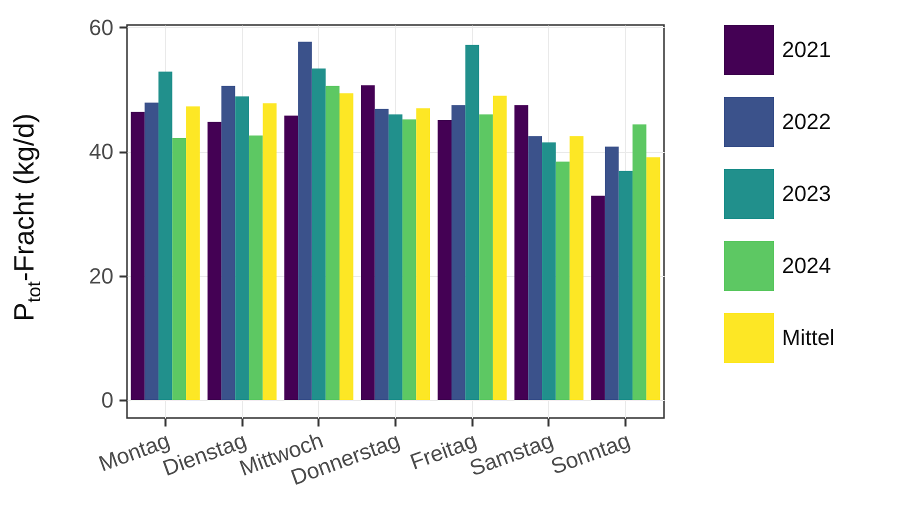 The height and width of the screenshot is (531, 902). What do you see at coordinates (107, 399) in the screenshot?
I see `y-tick-label: 0` at bounding box center [107, 399].